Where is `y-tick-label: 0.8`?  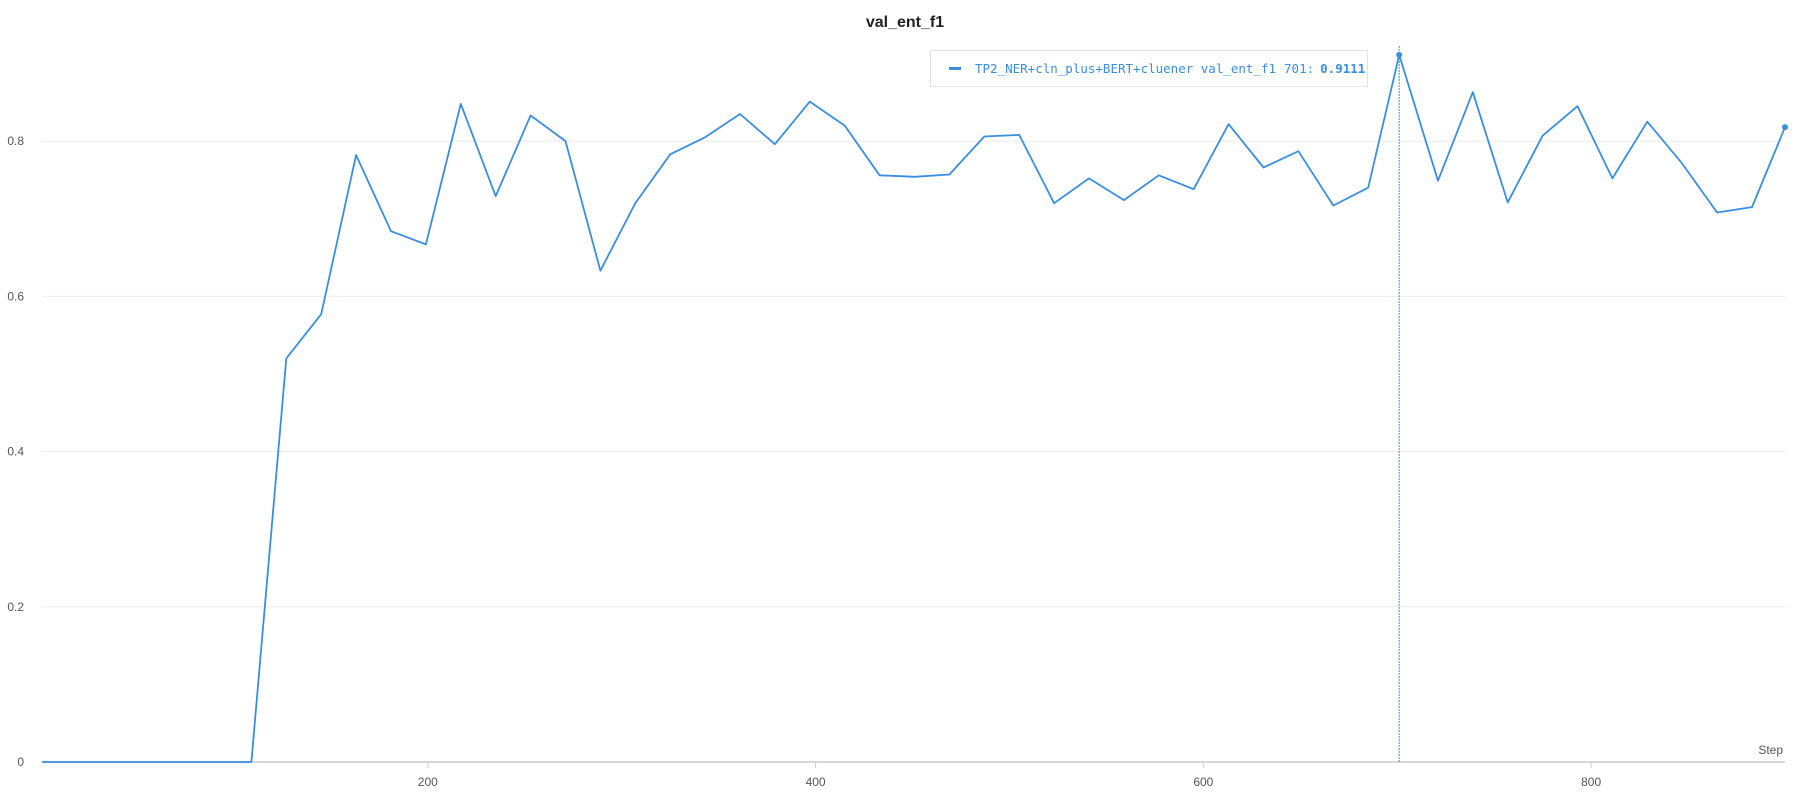
y-tick-label: 0.8 is located at coordinates (15, 141).